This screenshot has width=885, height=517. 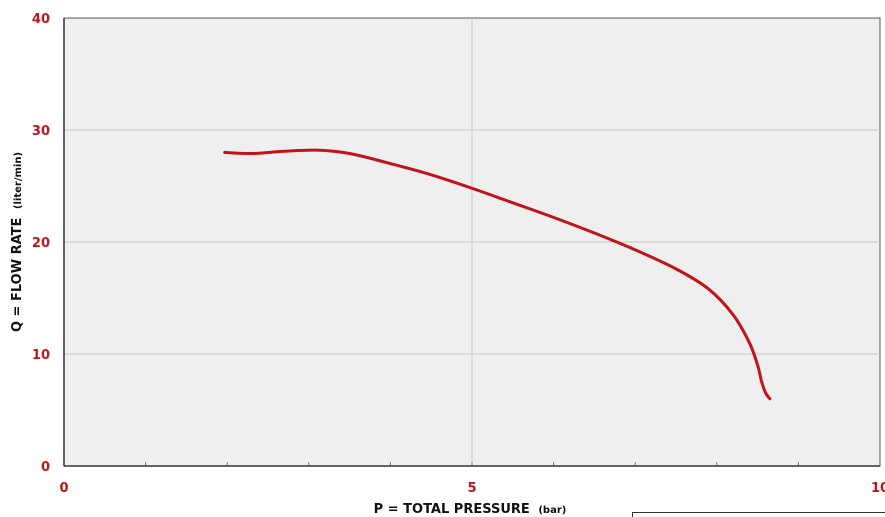 What do you see at coordinates (17, 275) in the screenshot?
I see `y-axis-label: Q = FLOW RATE` at bounding box center [17, 275].